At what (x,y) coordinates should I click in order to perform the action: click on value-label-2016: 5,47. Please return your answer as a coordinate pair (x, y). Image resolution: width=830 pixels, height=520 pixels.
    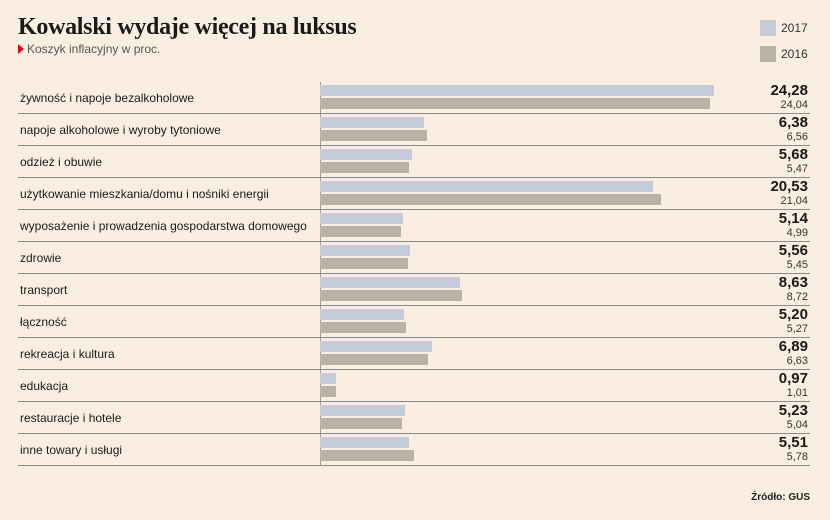
    Looking at the image, I should click on (797, 169).